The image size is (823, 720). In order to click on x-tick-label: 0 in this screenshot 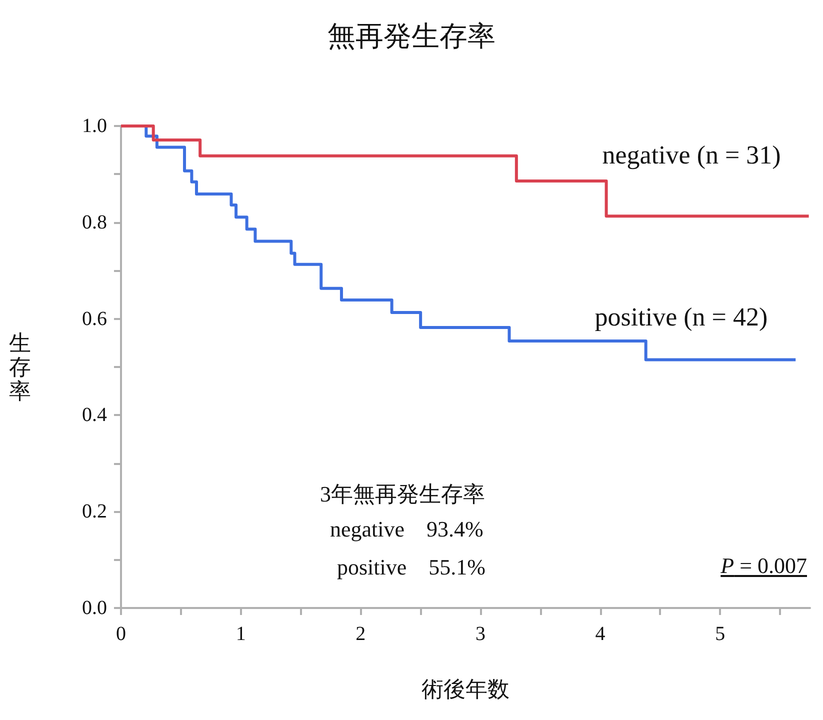, I will do `click(121, 634)`.